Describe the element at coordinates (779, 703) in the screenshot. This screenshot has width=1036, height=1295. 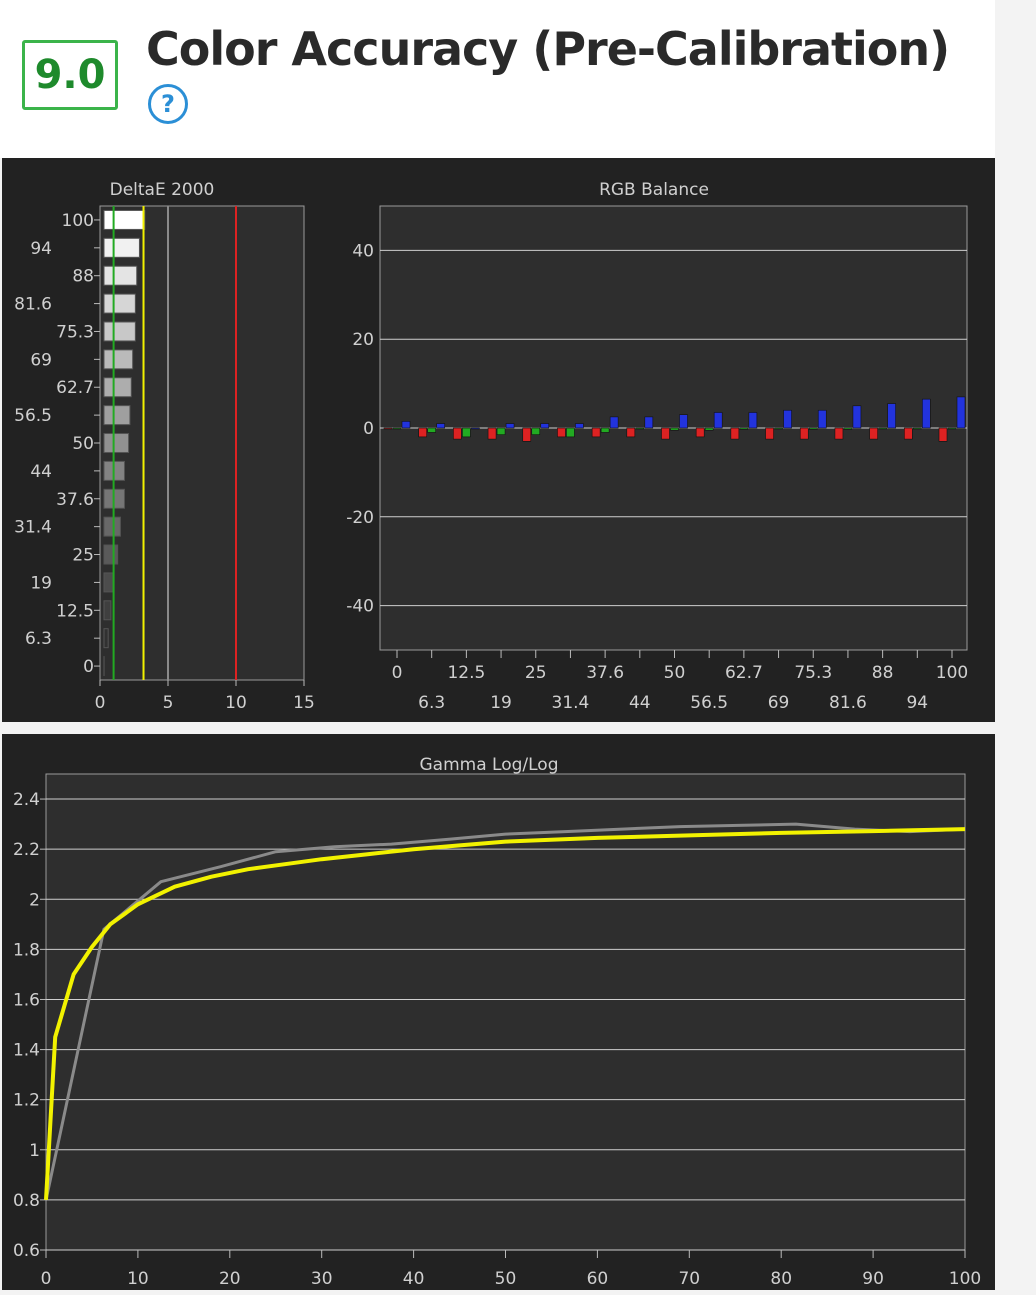
I see `rgb-x-tick-label: 69` at that location.